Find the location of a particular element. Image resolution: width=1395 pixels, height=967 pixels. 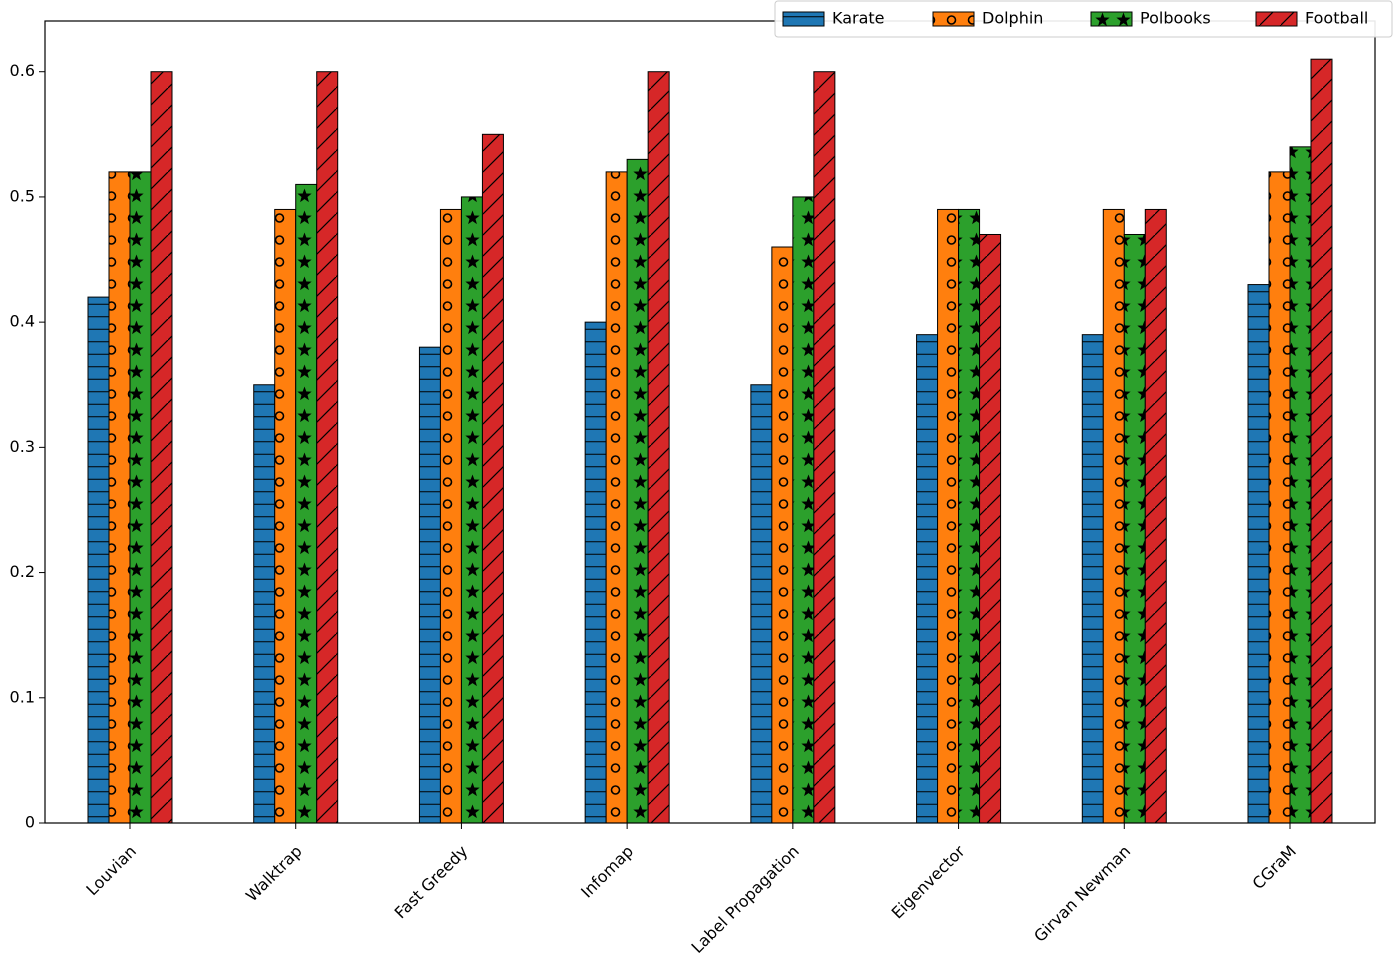

x-tick-label: Walktrap is located at coordinates (274, 874).